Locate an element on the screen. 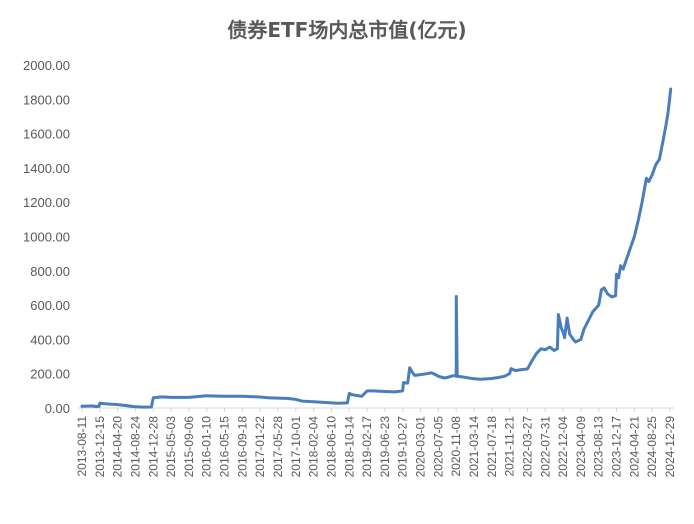 This screenshot has height=524, width=694. x-tick-label: 2021-07-18 is located at coordinates (492, 447).